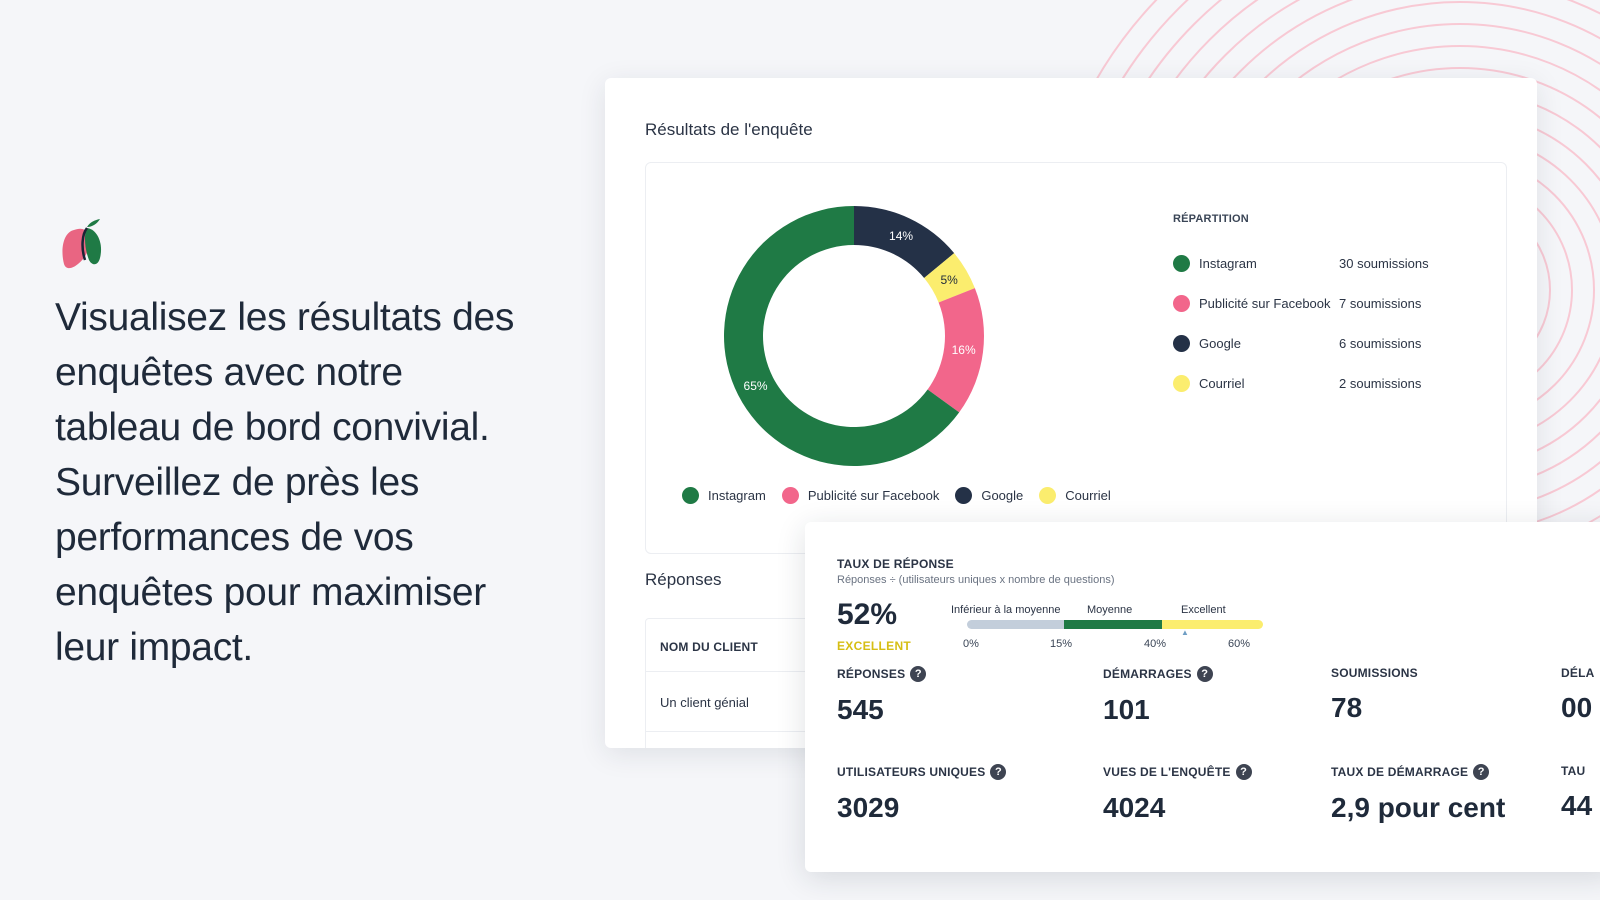  I want to click on slice-percent-label: 65%, so click(756, 386).